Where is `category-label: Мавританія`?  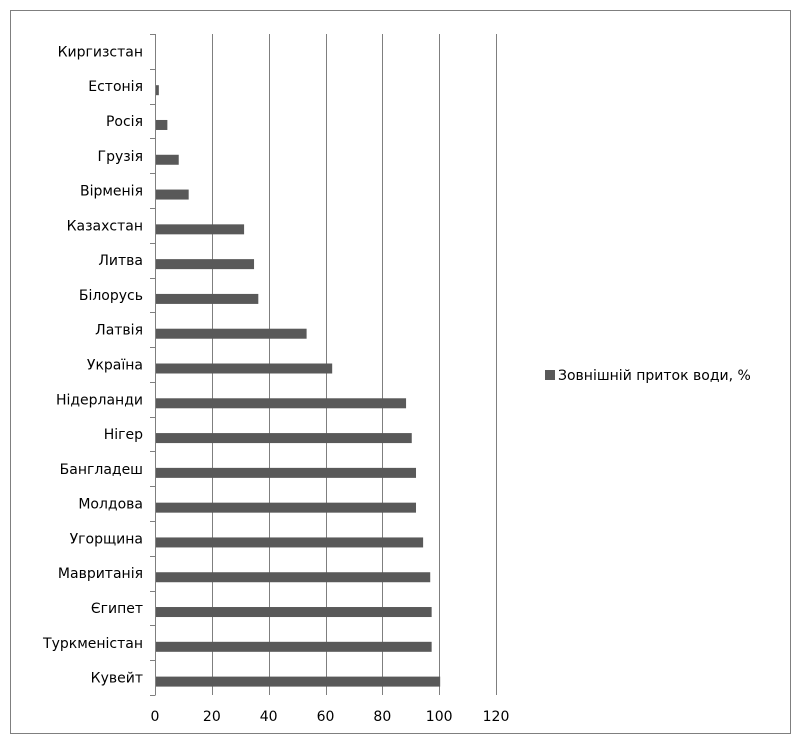
category-label: Мавританія is located at coordinates (100, 574).